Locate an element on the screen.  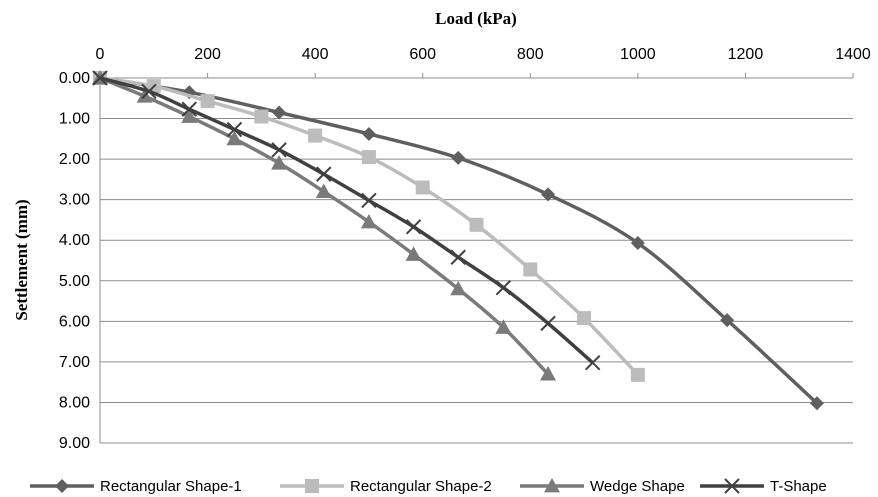
y-tick-label: 1.00 is located at coordinates (74, 119).